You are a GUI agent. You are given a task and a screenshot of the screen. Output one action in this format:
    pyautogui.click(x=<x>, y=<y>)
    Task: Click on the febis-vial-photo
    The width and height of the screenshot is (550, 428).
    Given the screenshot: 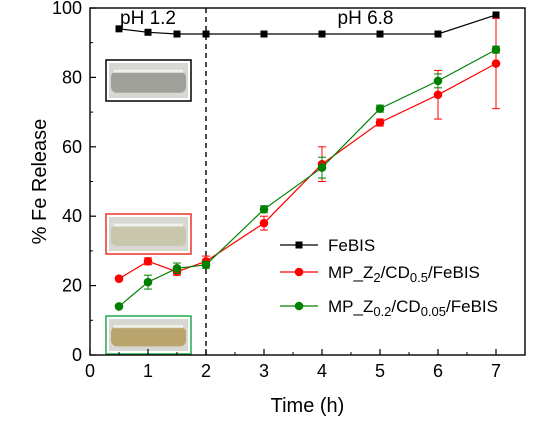 What is the action you would take?
    pyautogui.click(x=148, y=80)
    